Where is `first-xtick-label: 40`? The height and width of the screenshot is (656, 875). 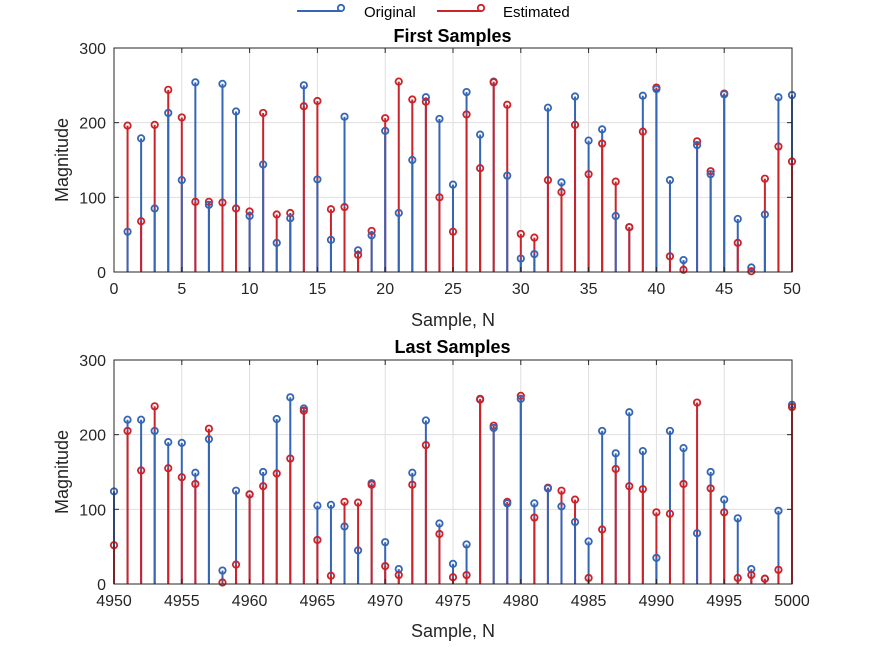
first-xtick-label: 40 is located at coordinates (657, 289).